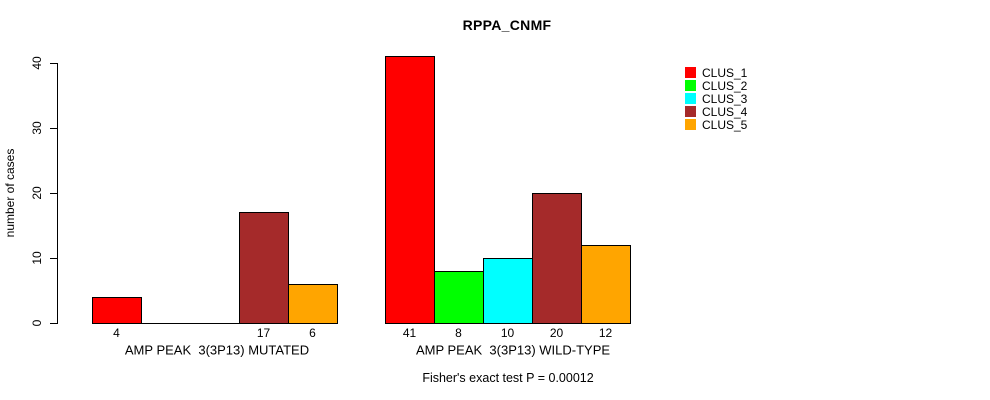  What do you see at coordinates (725, 98) in the screenshot?
I see `legend-label: CLUS_3` at bounding box center [725, 98].